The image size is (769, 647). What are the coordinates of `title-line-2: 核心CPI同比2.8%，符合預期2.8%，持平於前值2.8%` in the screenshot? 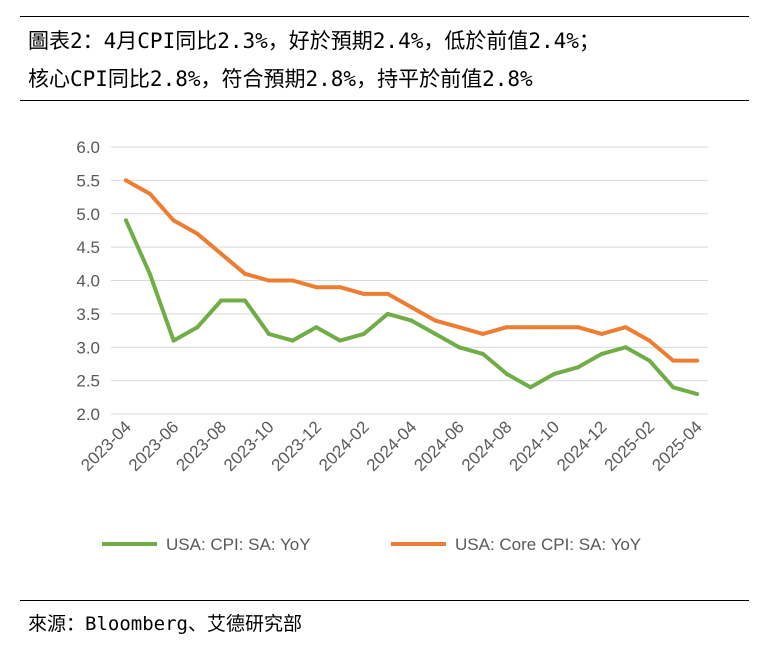 It's located at (280, 79).